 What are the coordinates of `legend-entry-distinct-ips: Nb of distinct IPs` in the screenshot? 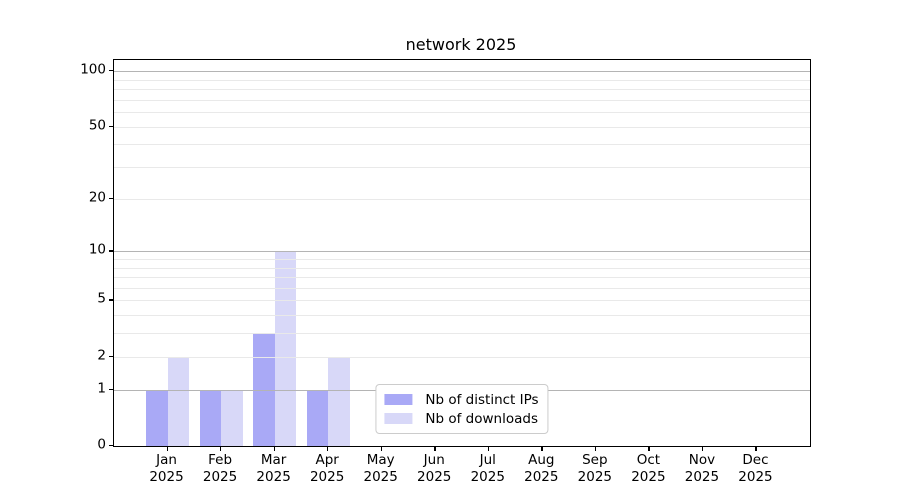 It's located at (461, 399).